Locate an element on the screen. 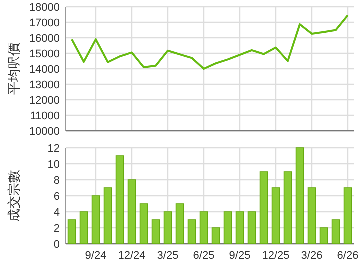 The image size is (360, 270). x-tick-label: 3/26 is located at coordinates (312, 256).